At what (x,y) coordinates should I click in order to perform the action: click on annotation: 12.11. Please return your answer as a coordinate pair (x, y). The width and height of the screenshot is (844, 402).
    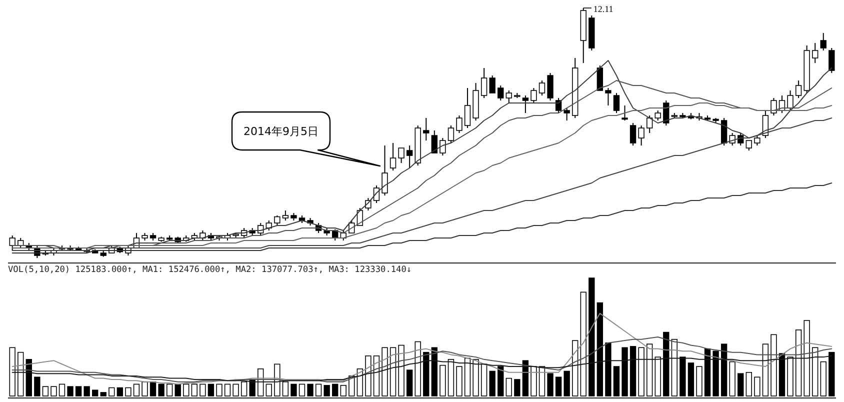
    Looking at the image, I should click on (603, 9).